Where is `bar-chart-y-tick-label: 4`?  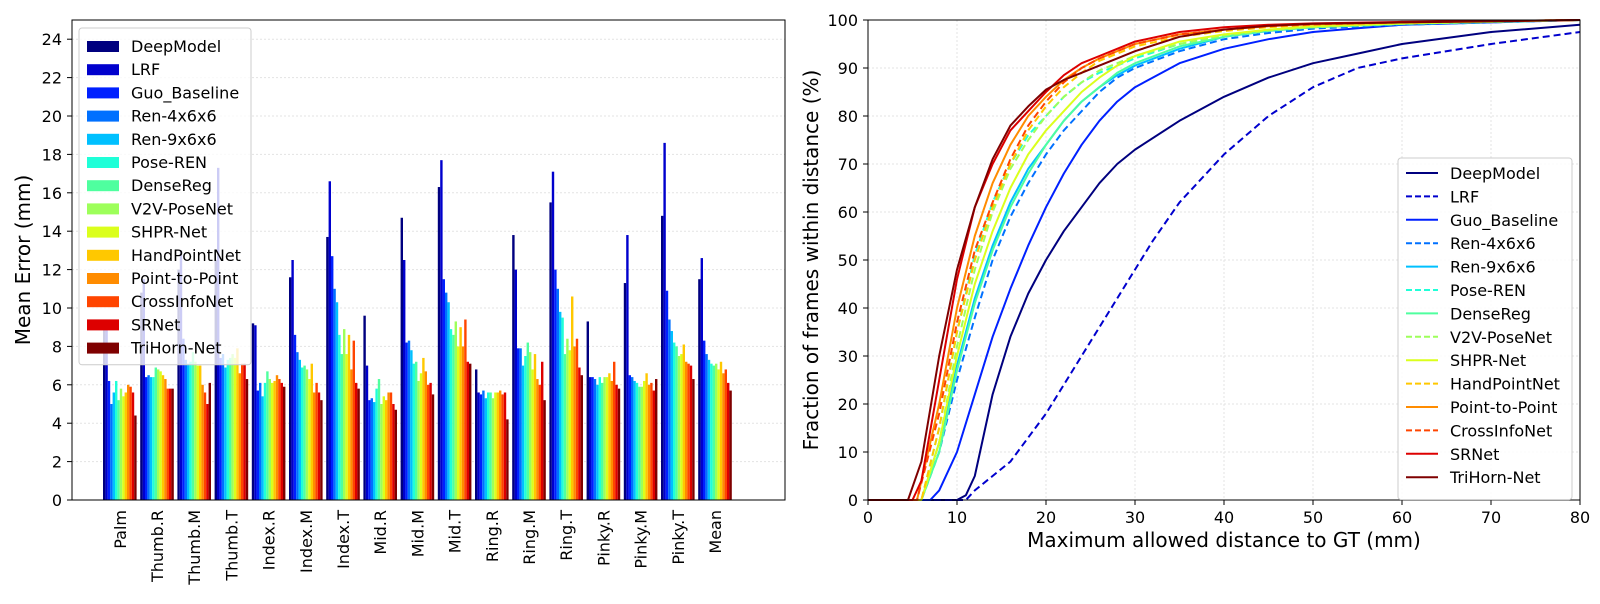
bar-chart-y-tick-label: 4 is located at coordinates (57, 423).